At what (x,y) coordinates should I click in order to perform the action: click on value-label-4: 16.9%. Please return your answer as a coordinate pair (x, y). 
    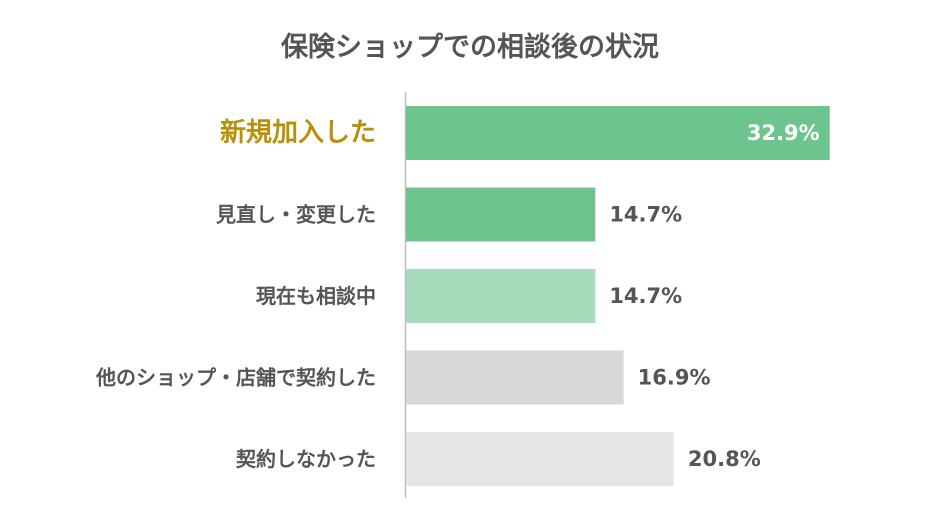
    Looking at the image, I should click on (674, 378).